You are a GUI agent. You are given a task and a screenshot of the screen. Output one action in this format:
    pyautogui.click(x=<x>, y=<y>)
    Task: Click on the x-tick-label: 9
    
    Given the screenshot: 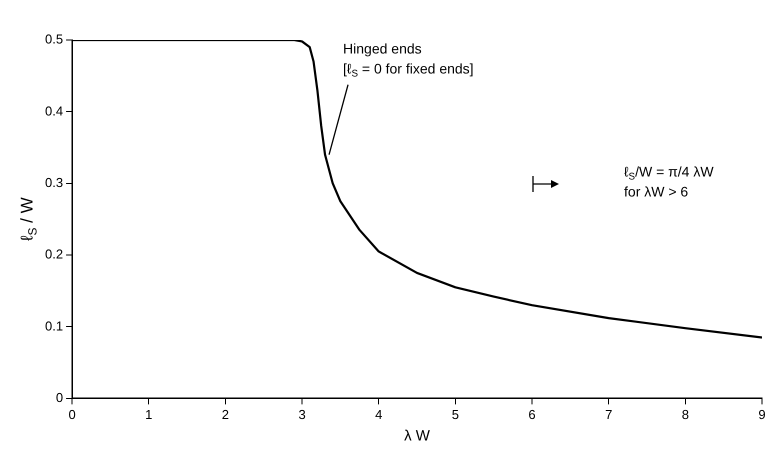 What is the action you would take?
    pyautogui.click(x=762, y=414)
    